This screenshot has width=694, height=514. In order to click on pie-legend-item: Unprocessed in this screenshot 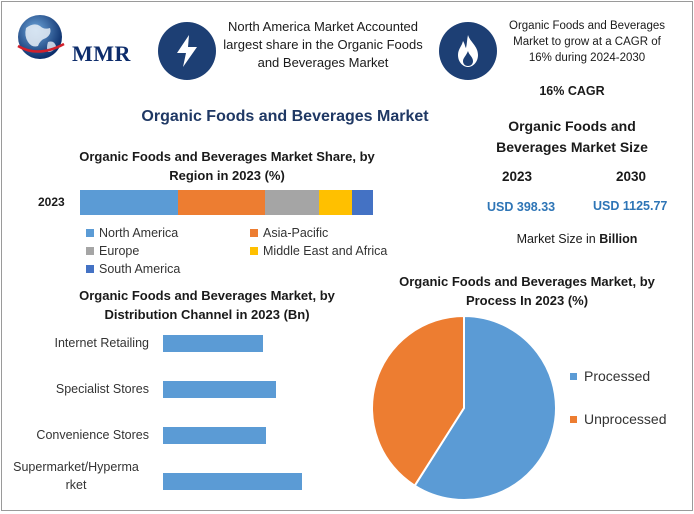, I will do `click(618, 419)`.